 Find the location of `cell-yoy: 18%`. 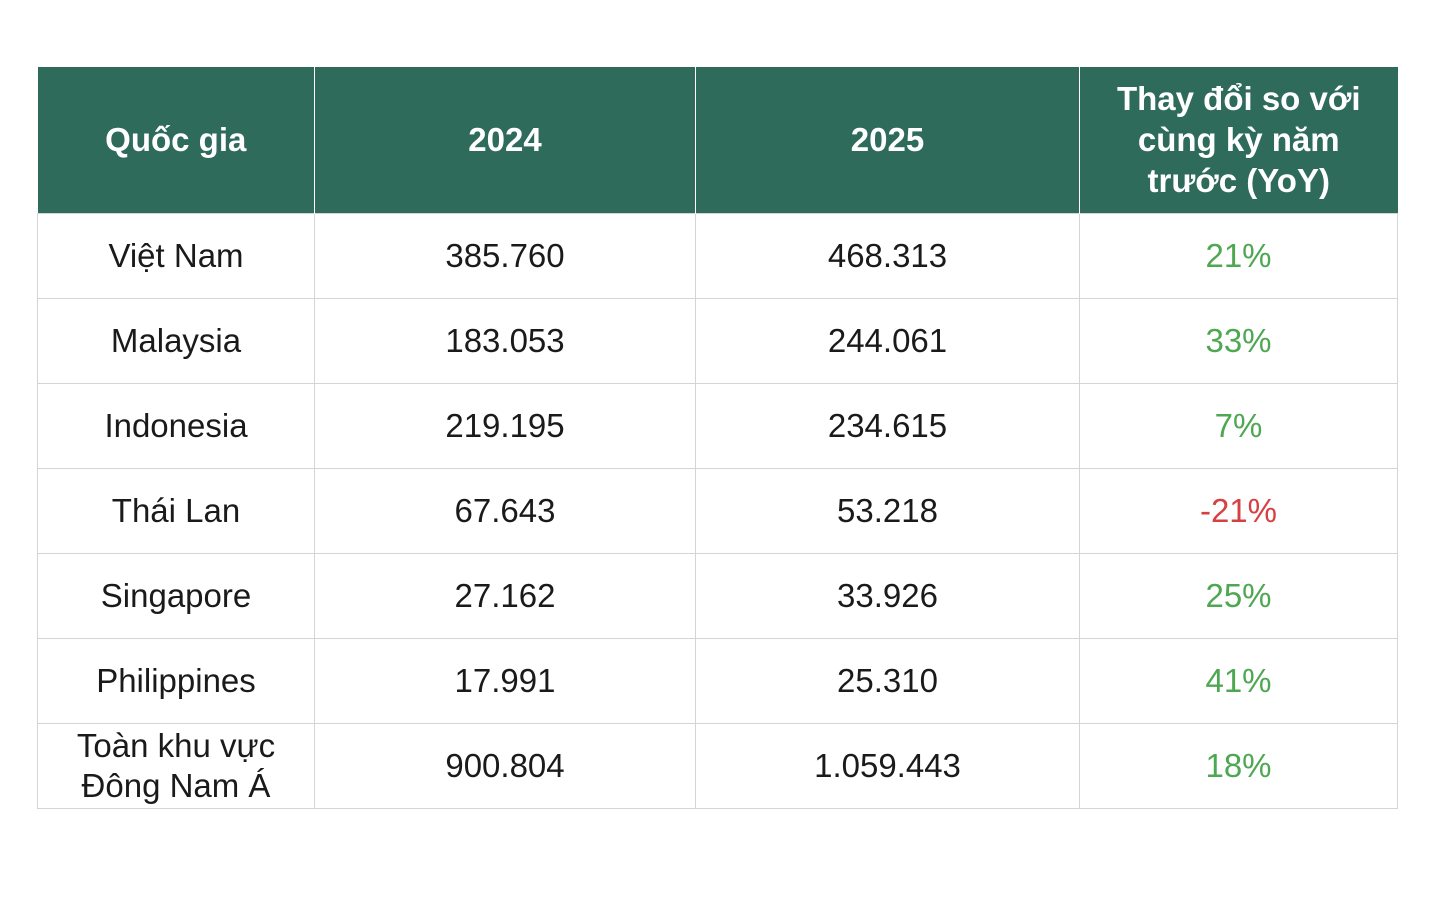

cell-yoy: 18% is located at coordinates (1238, 765).